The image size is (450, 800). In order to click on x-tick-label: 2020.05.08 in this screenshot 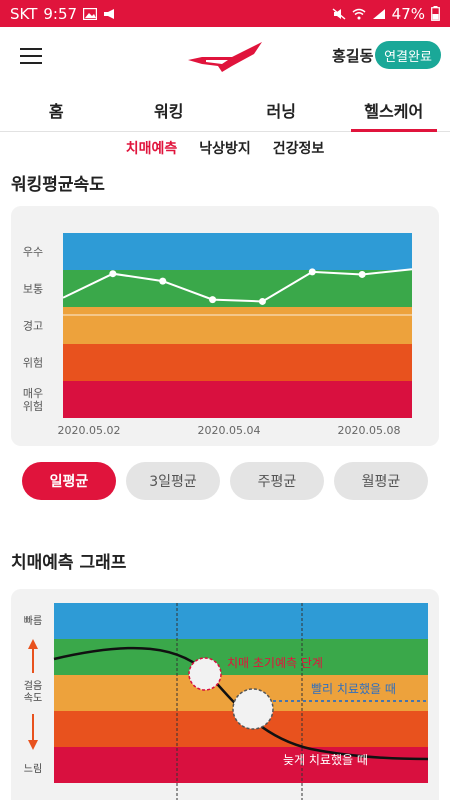, I will do `click(369, 430)`.